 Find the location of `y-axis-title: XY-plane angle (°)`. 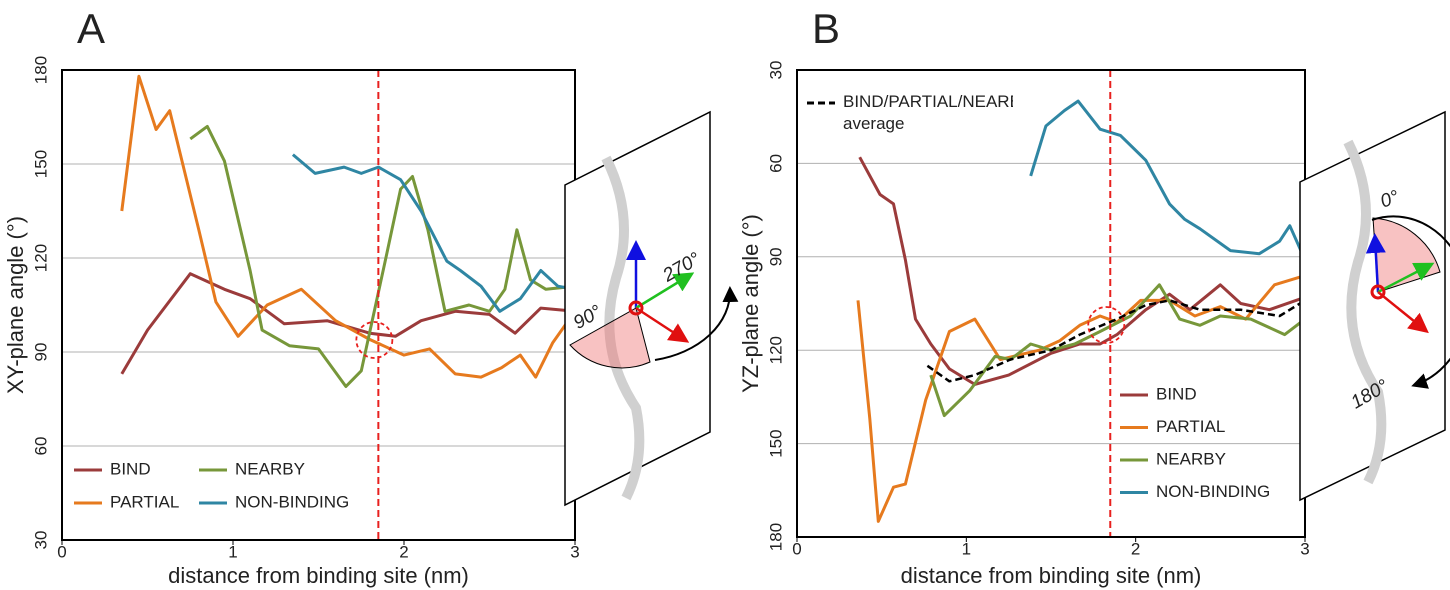

y-axis-title: XY-plane angle (°) is located at coordinates (15, 305).